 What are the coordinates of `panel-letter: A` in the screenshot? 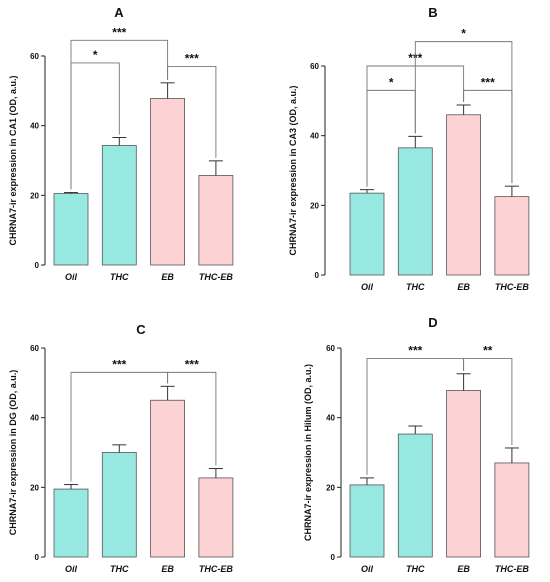 It's located at (119, 12).